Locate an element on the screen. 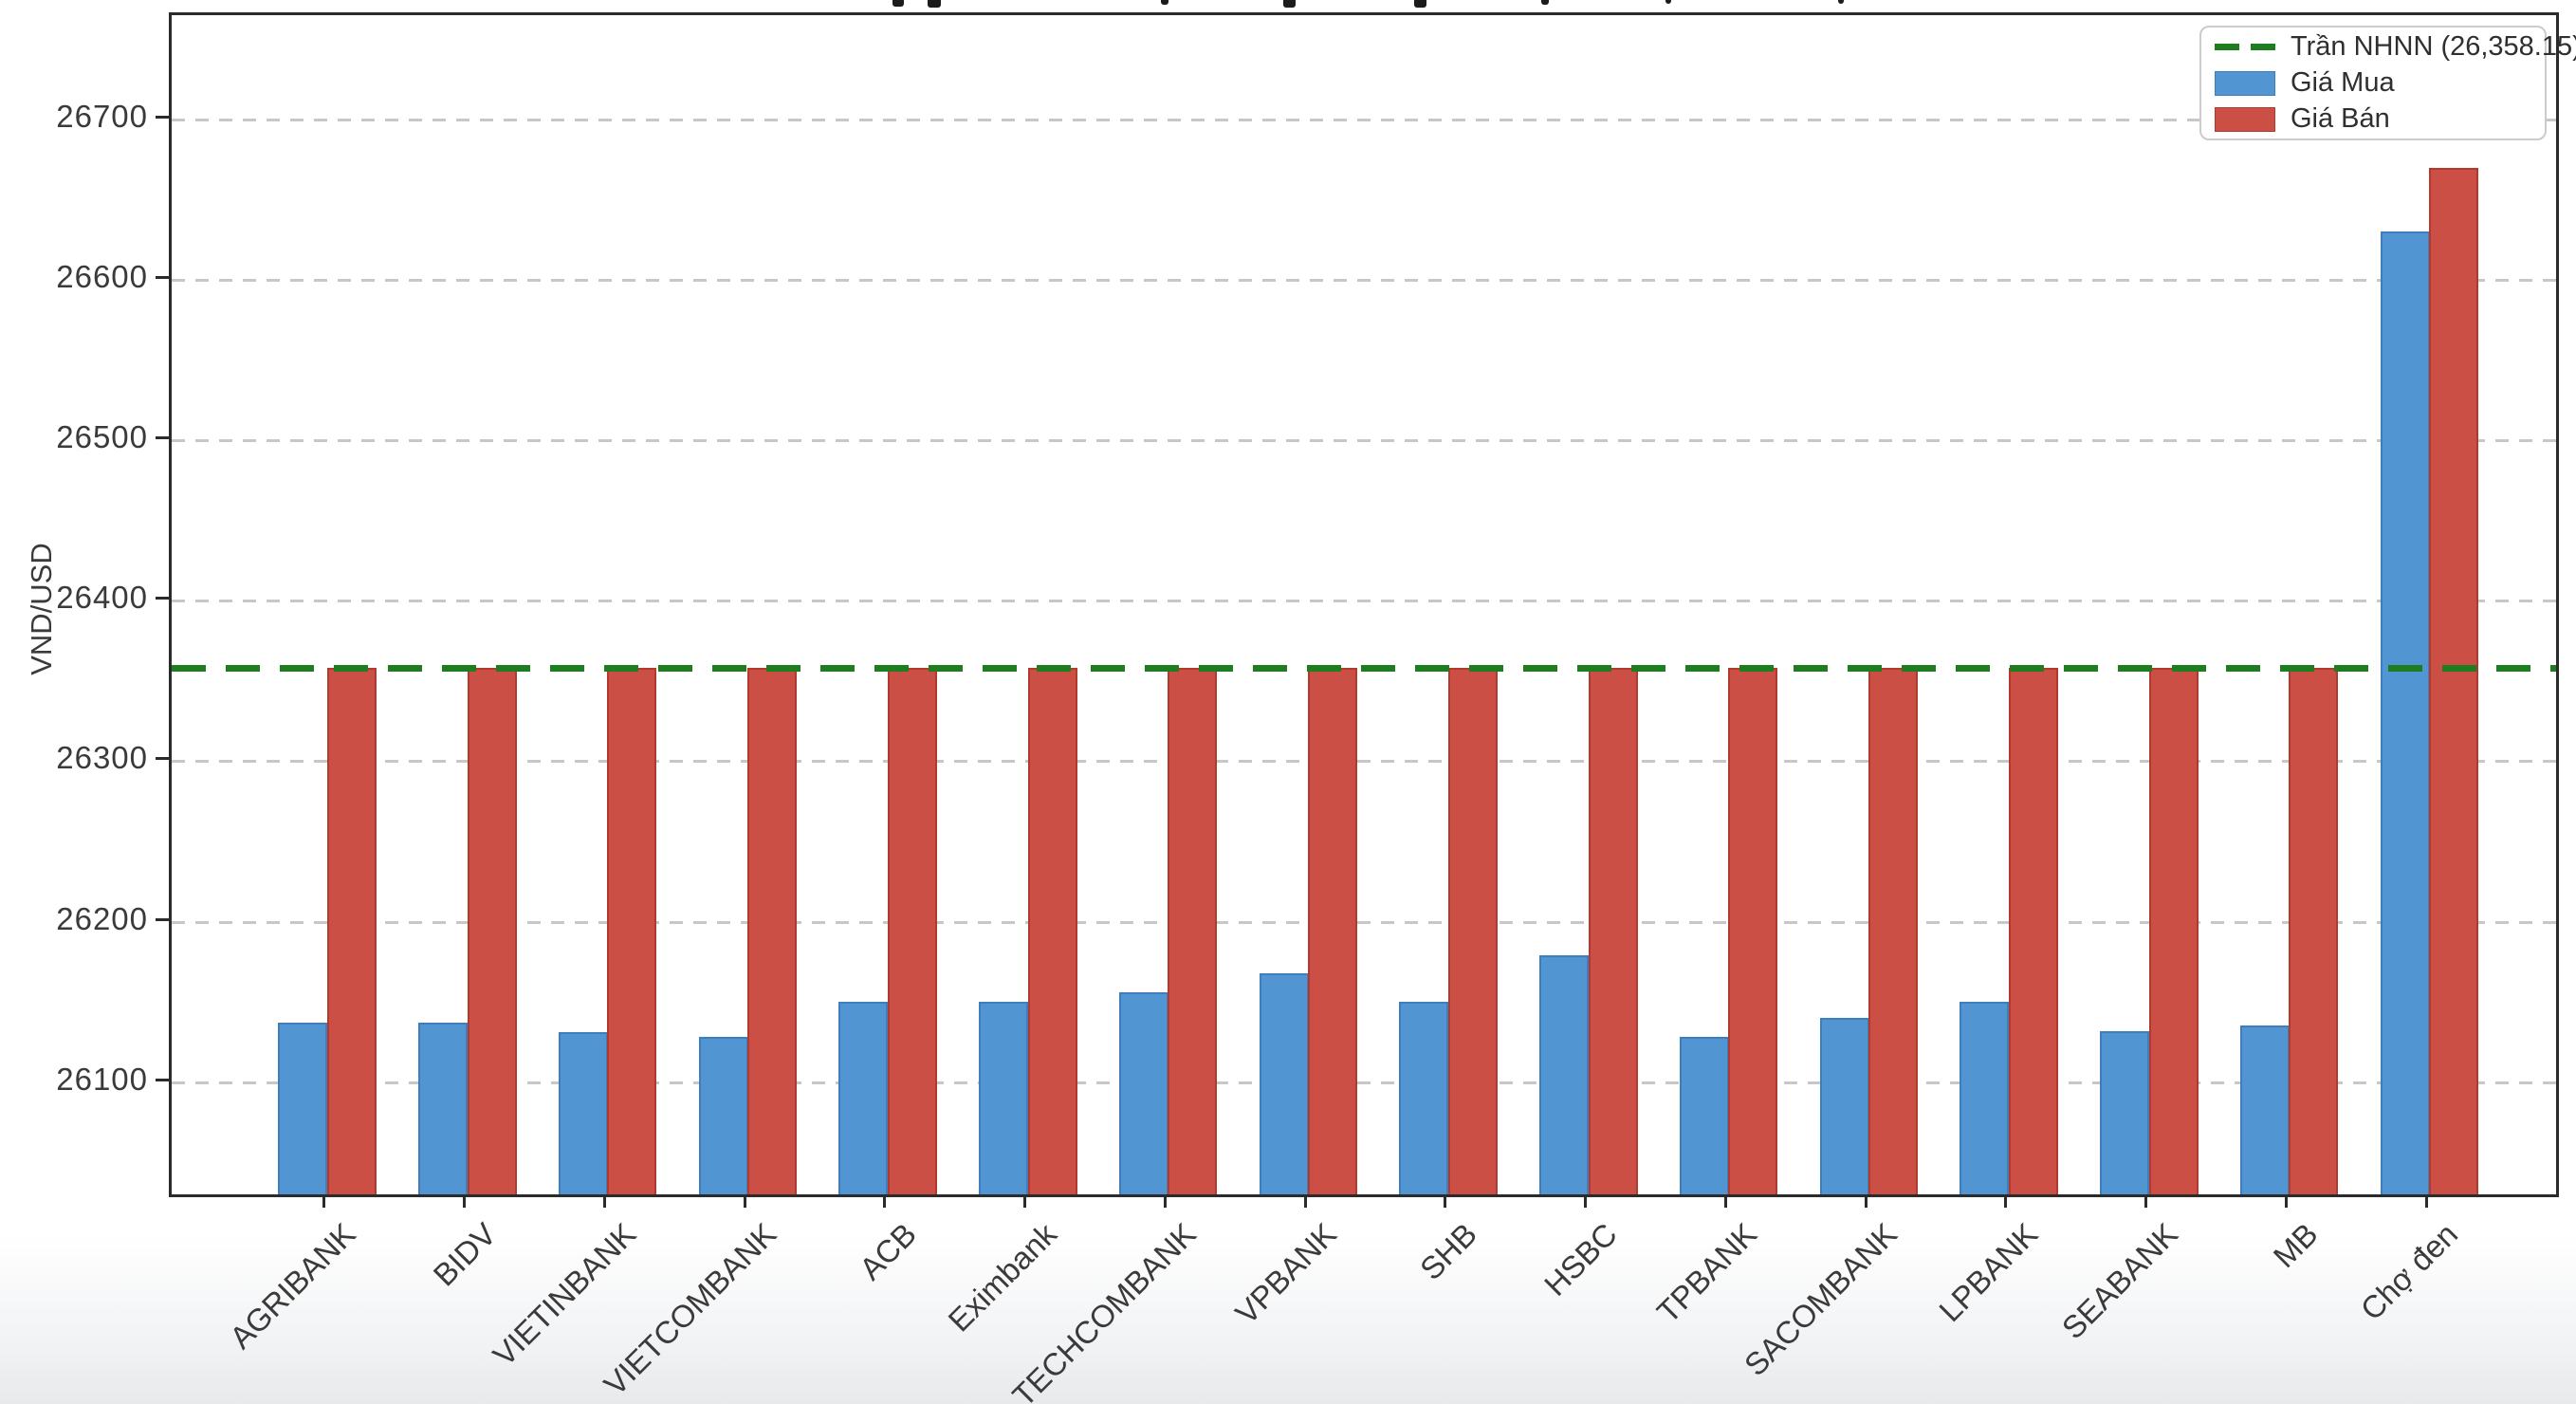  bar-buy-BIDV is located at coordinates (443, 1109).